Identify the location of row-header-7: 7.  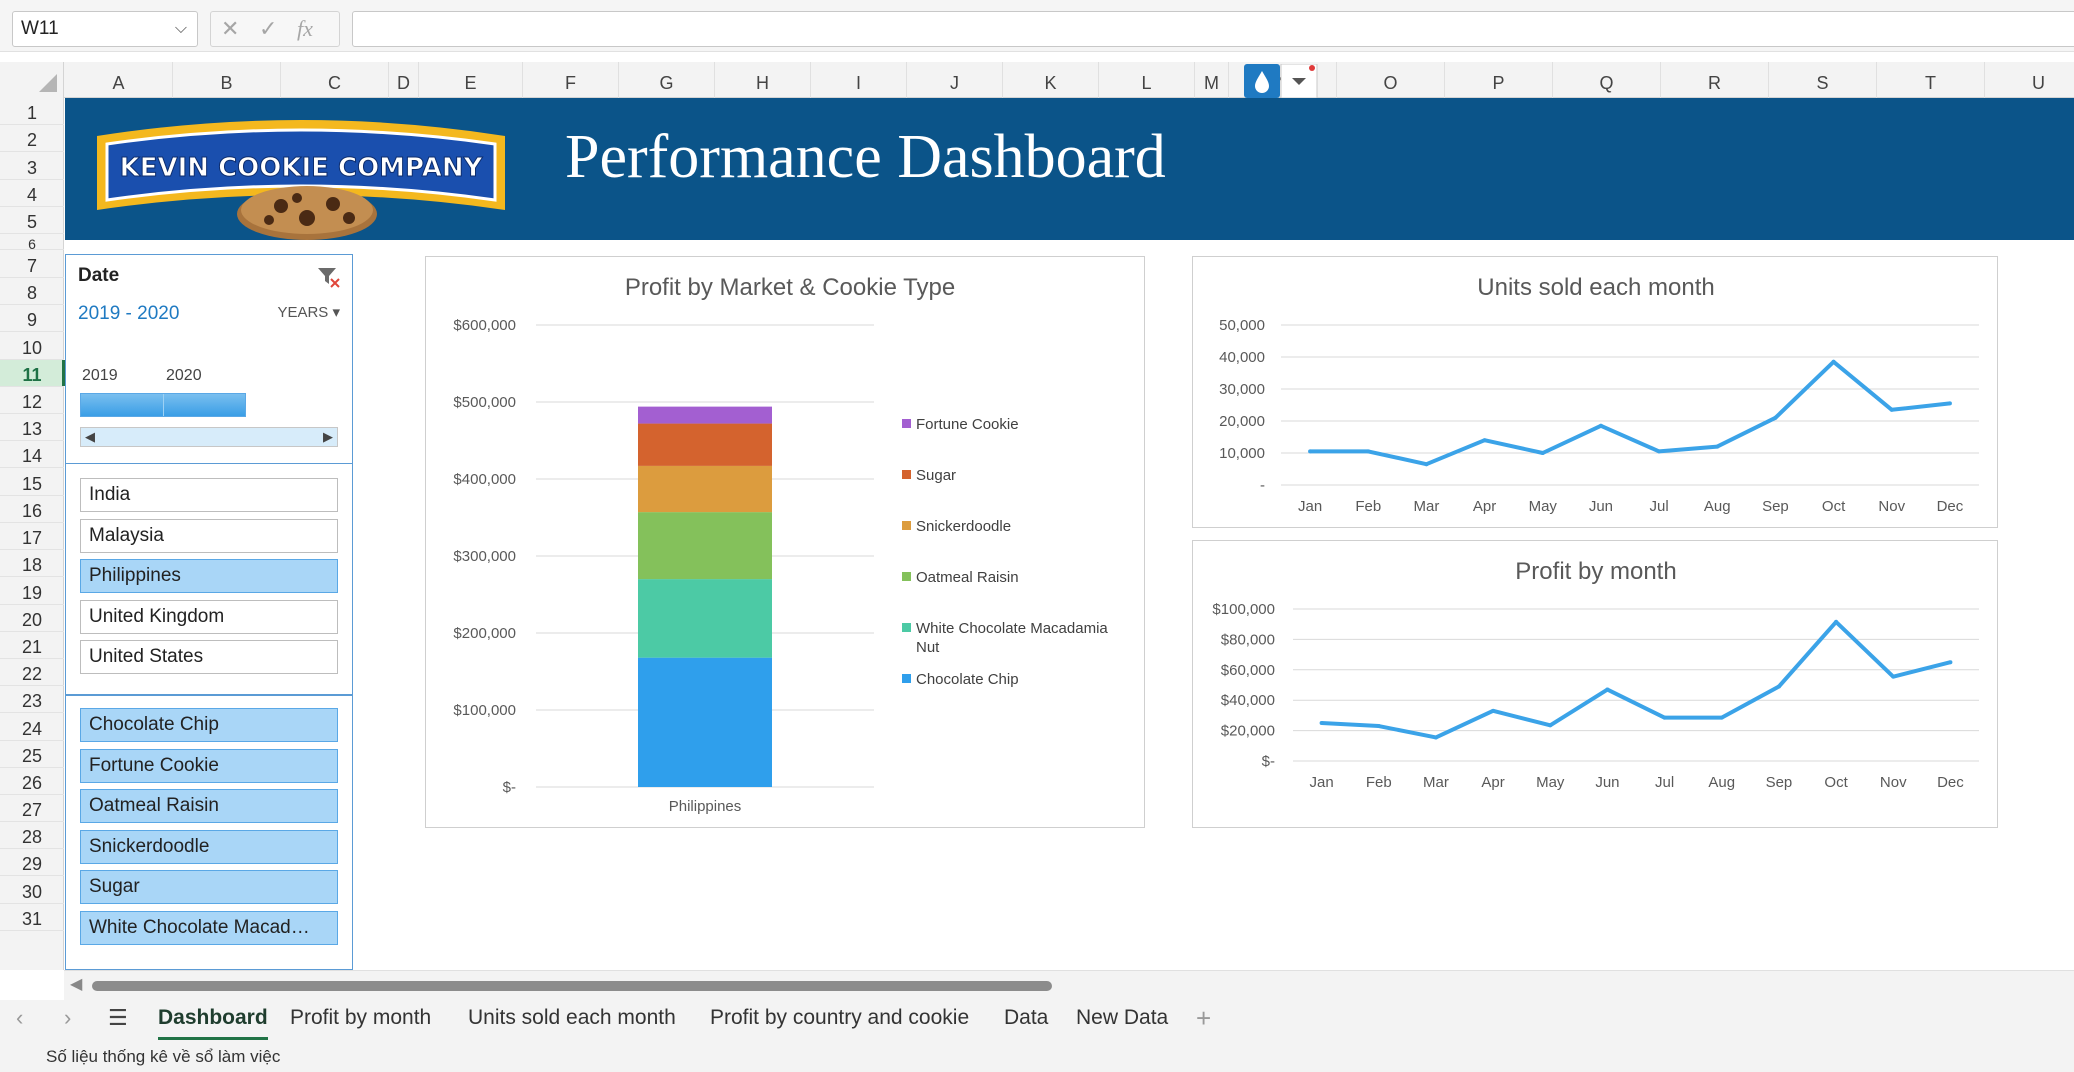
(32, 264).